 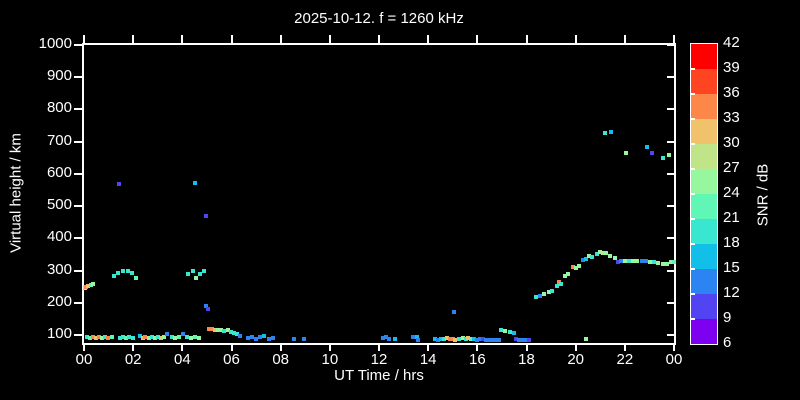 I want to click on colorbar-tick-label: 9, so click(x=727, y=317).